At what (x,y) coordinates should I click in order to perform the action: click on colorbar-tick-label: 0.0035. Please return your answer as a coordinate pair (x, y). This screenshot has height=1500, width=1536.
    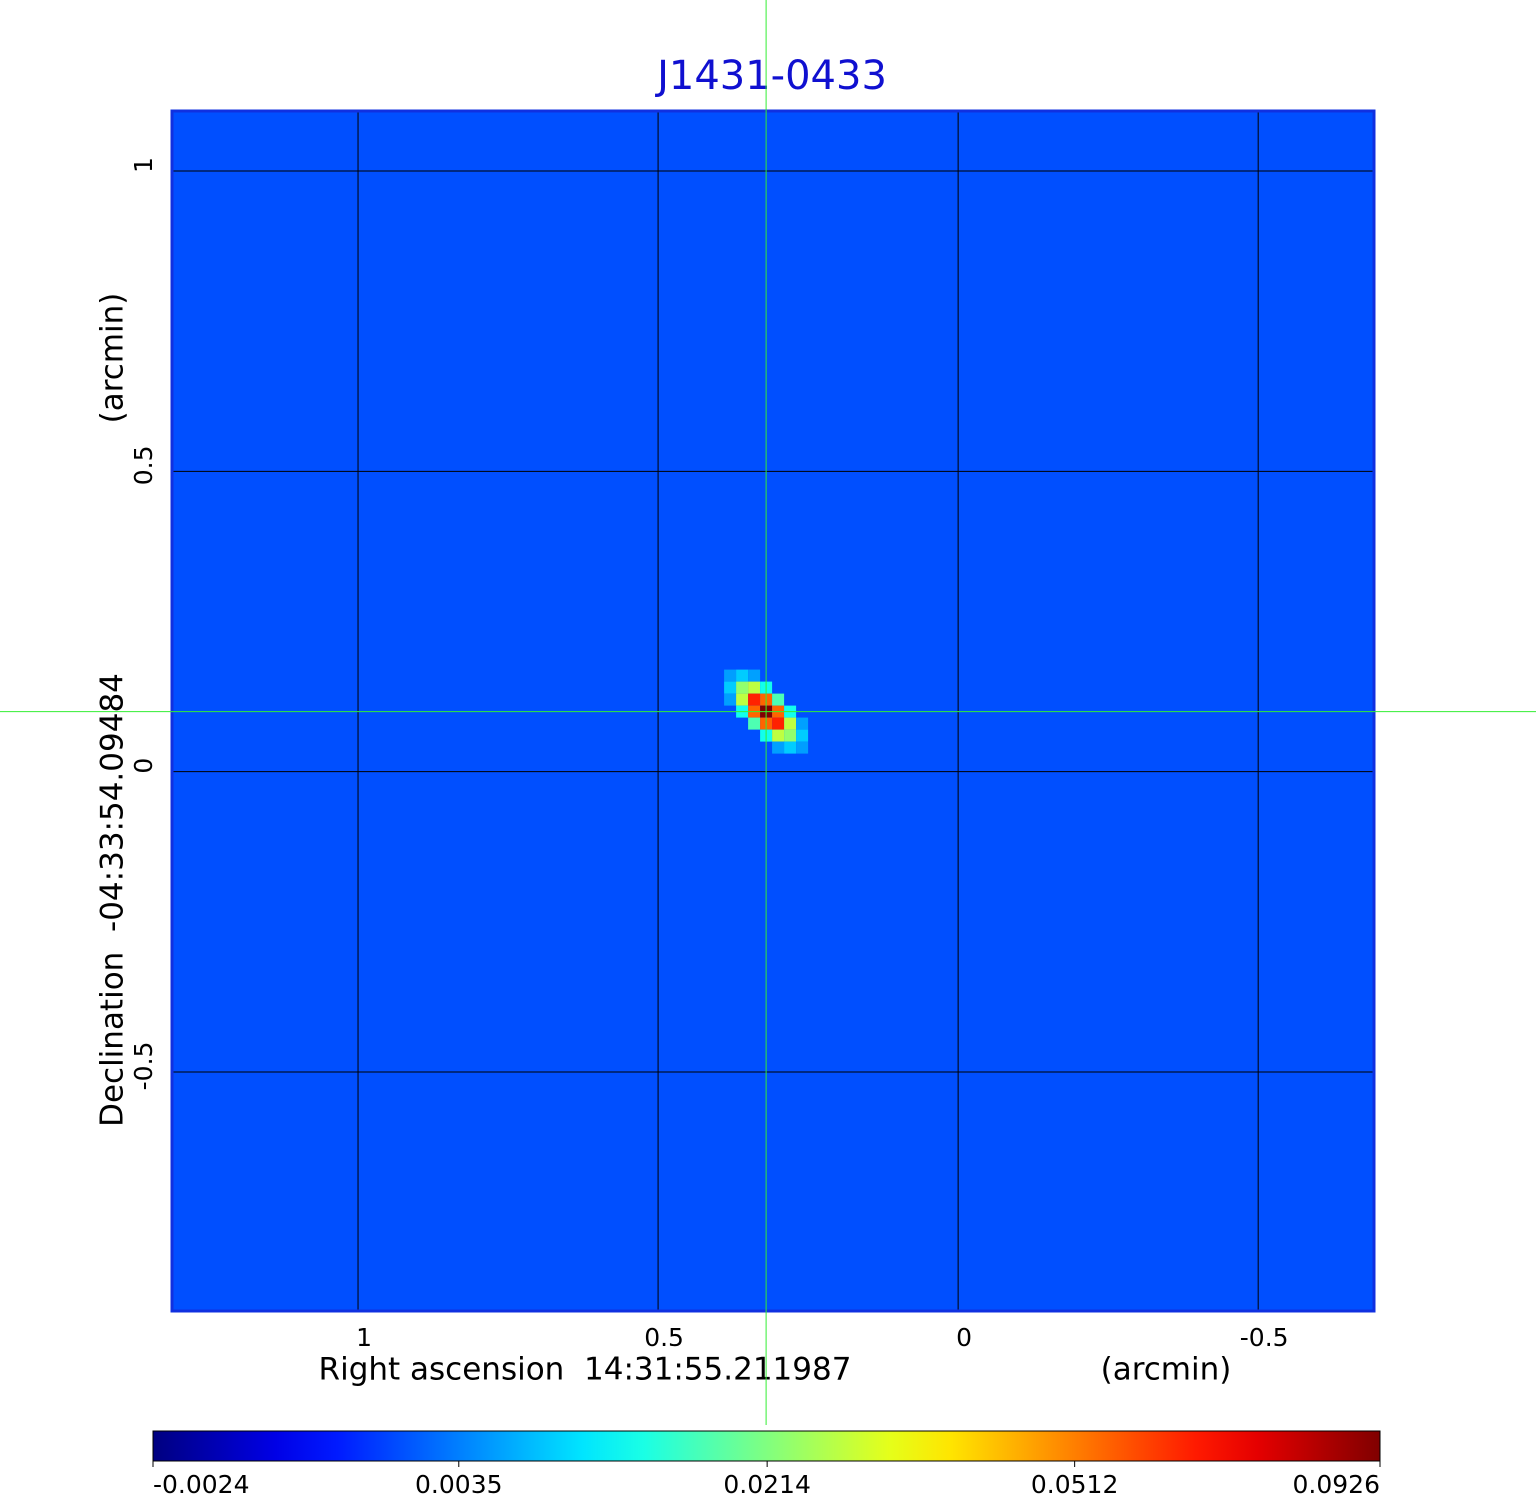
    Looking at the image, I should click on (458, 1484).